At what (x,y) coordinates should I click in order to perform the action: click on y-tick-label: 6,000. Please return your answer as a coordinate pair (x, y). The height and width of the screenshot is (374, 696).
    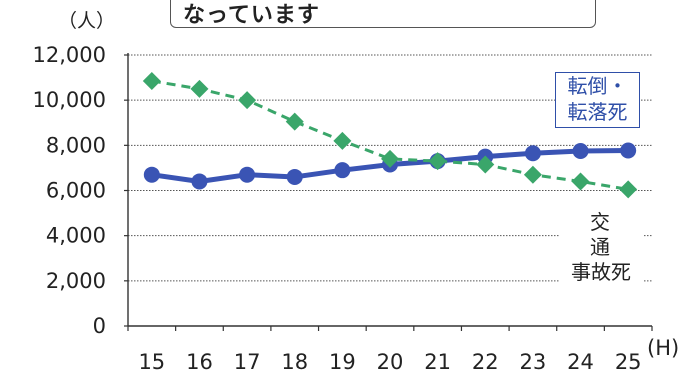
    Looking at the image, I should click on (76, 191).